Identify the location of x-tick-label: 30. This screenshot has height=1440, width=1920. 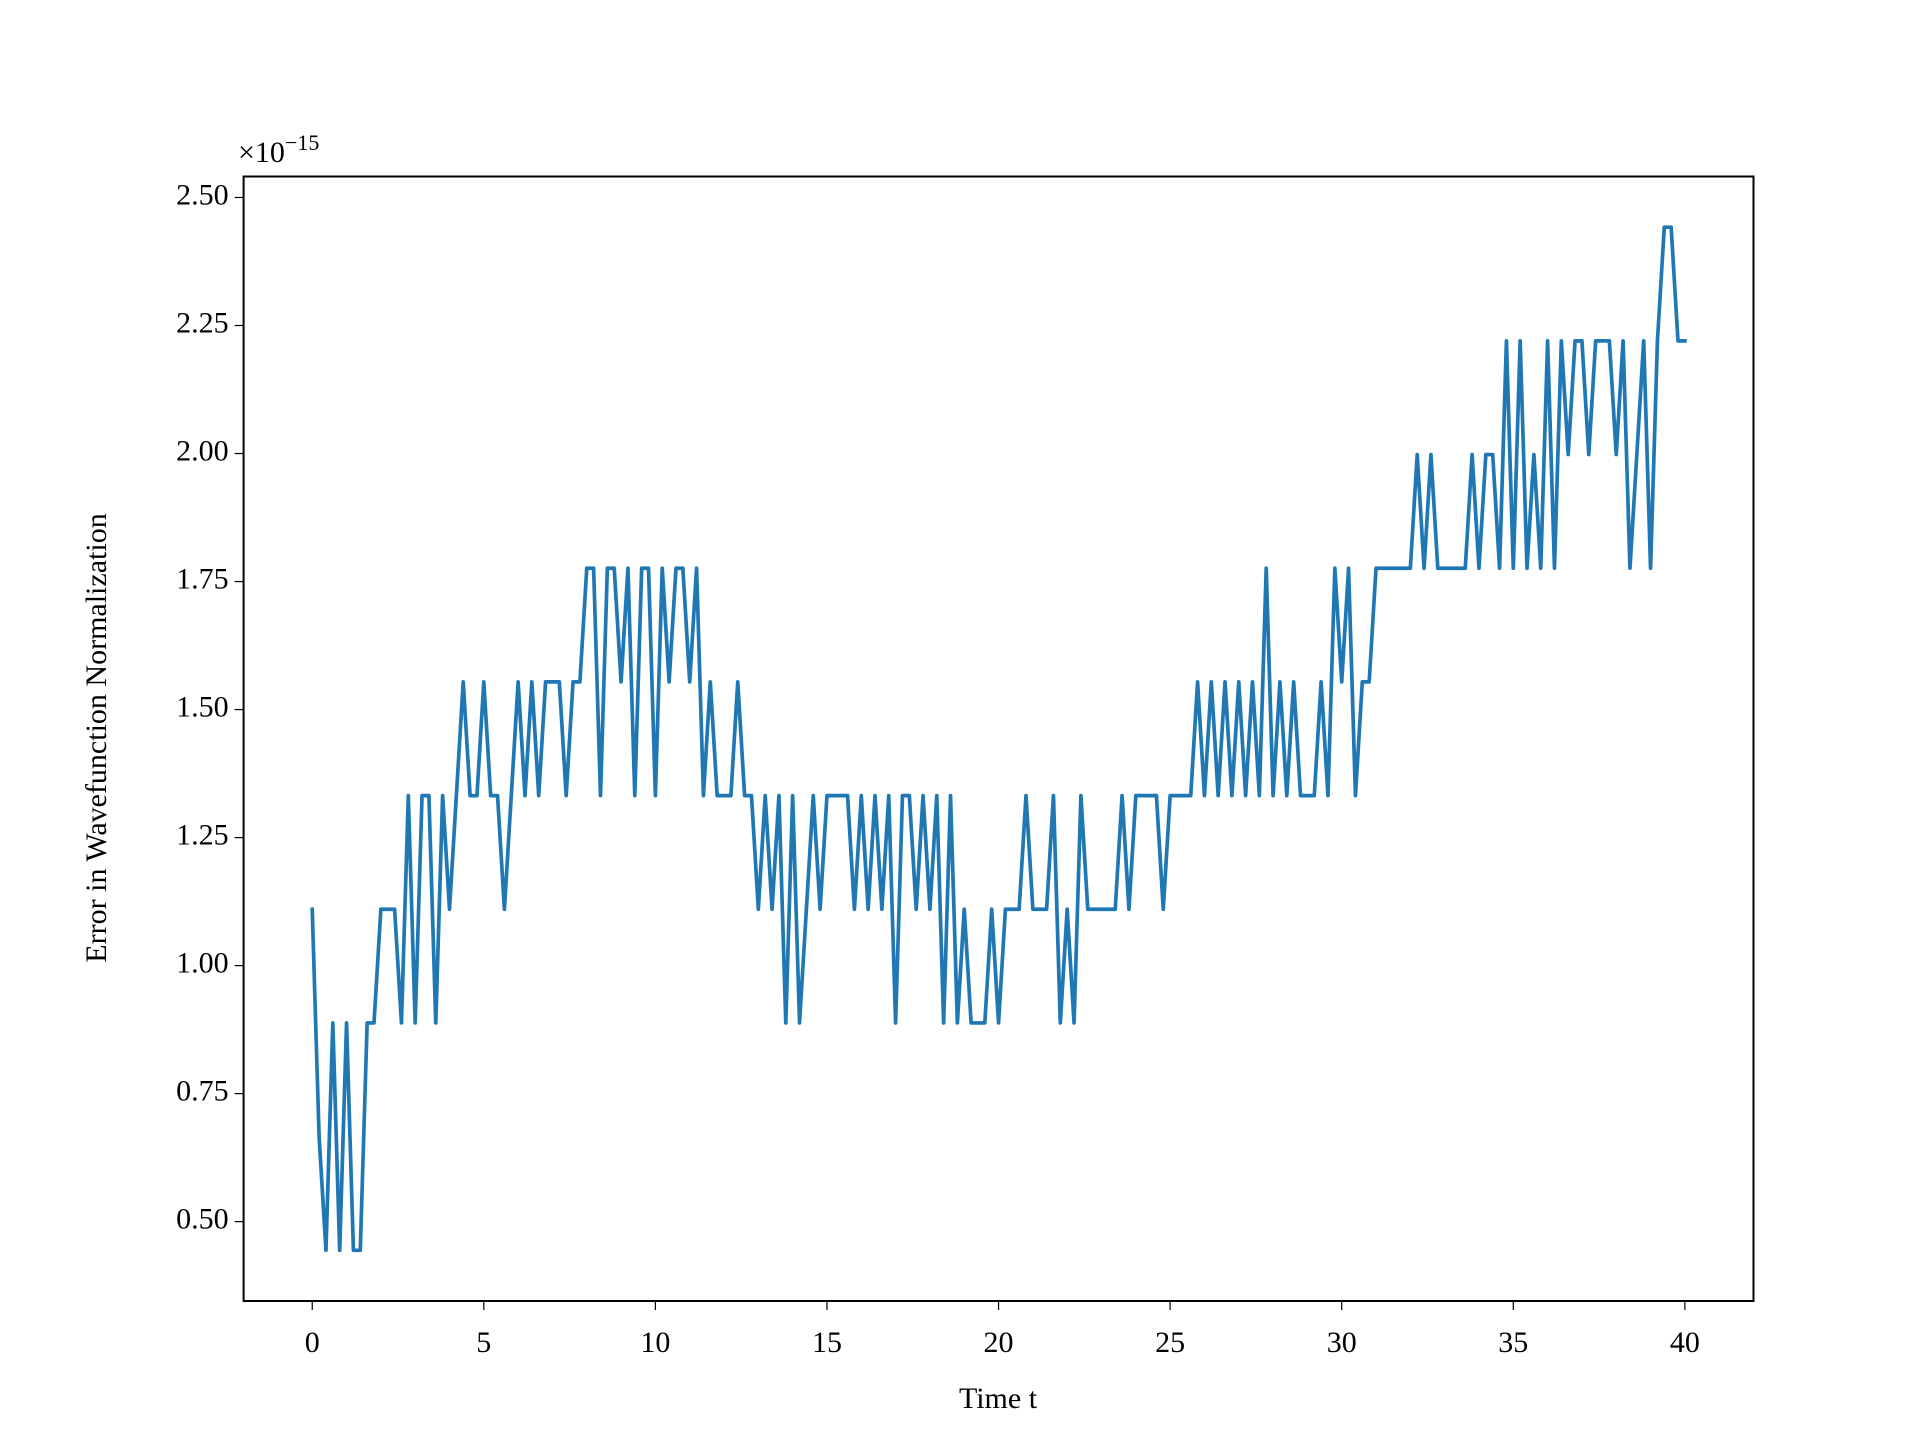
(1342, 1342).